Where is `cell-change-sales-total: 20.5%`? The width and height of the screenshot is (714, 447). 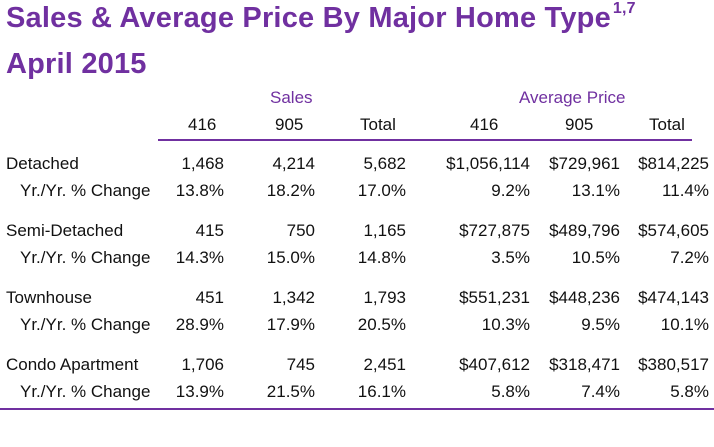 cell-change-sales-total: 20.5% is located at coordinates (381, 324).